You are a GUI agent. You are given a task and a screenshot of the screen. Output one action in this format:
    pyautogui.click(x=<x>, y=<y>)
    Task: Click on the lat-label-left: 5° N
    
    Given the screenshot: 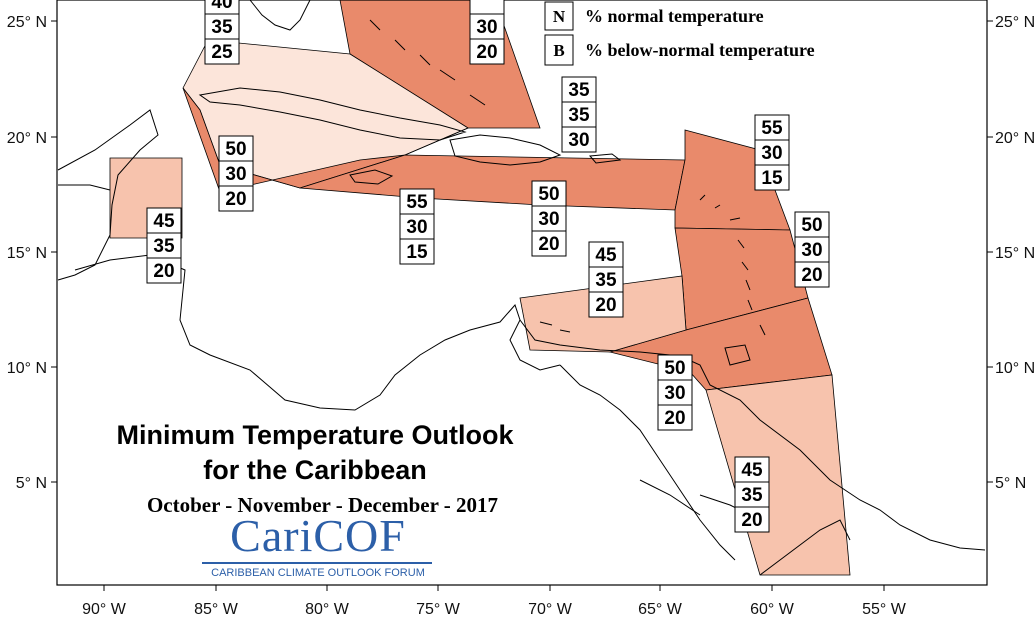 What is the action you would take?
    pyautogui.click(x=31, y=483)
    